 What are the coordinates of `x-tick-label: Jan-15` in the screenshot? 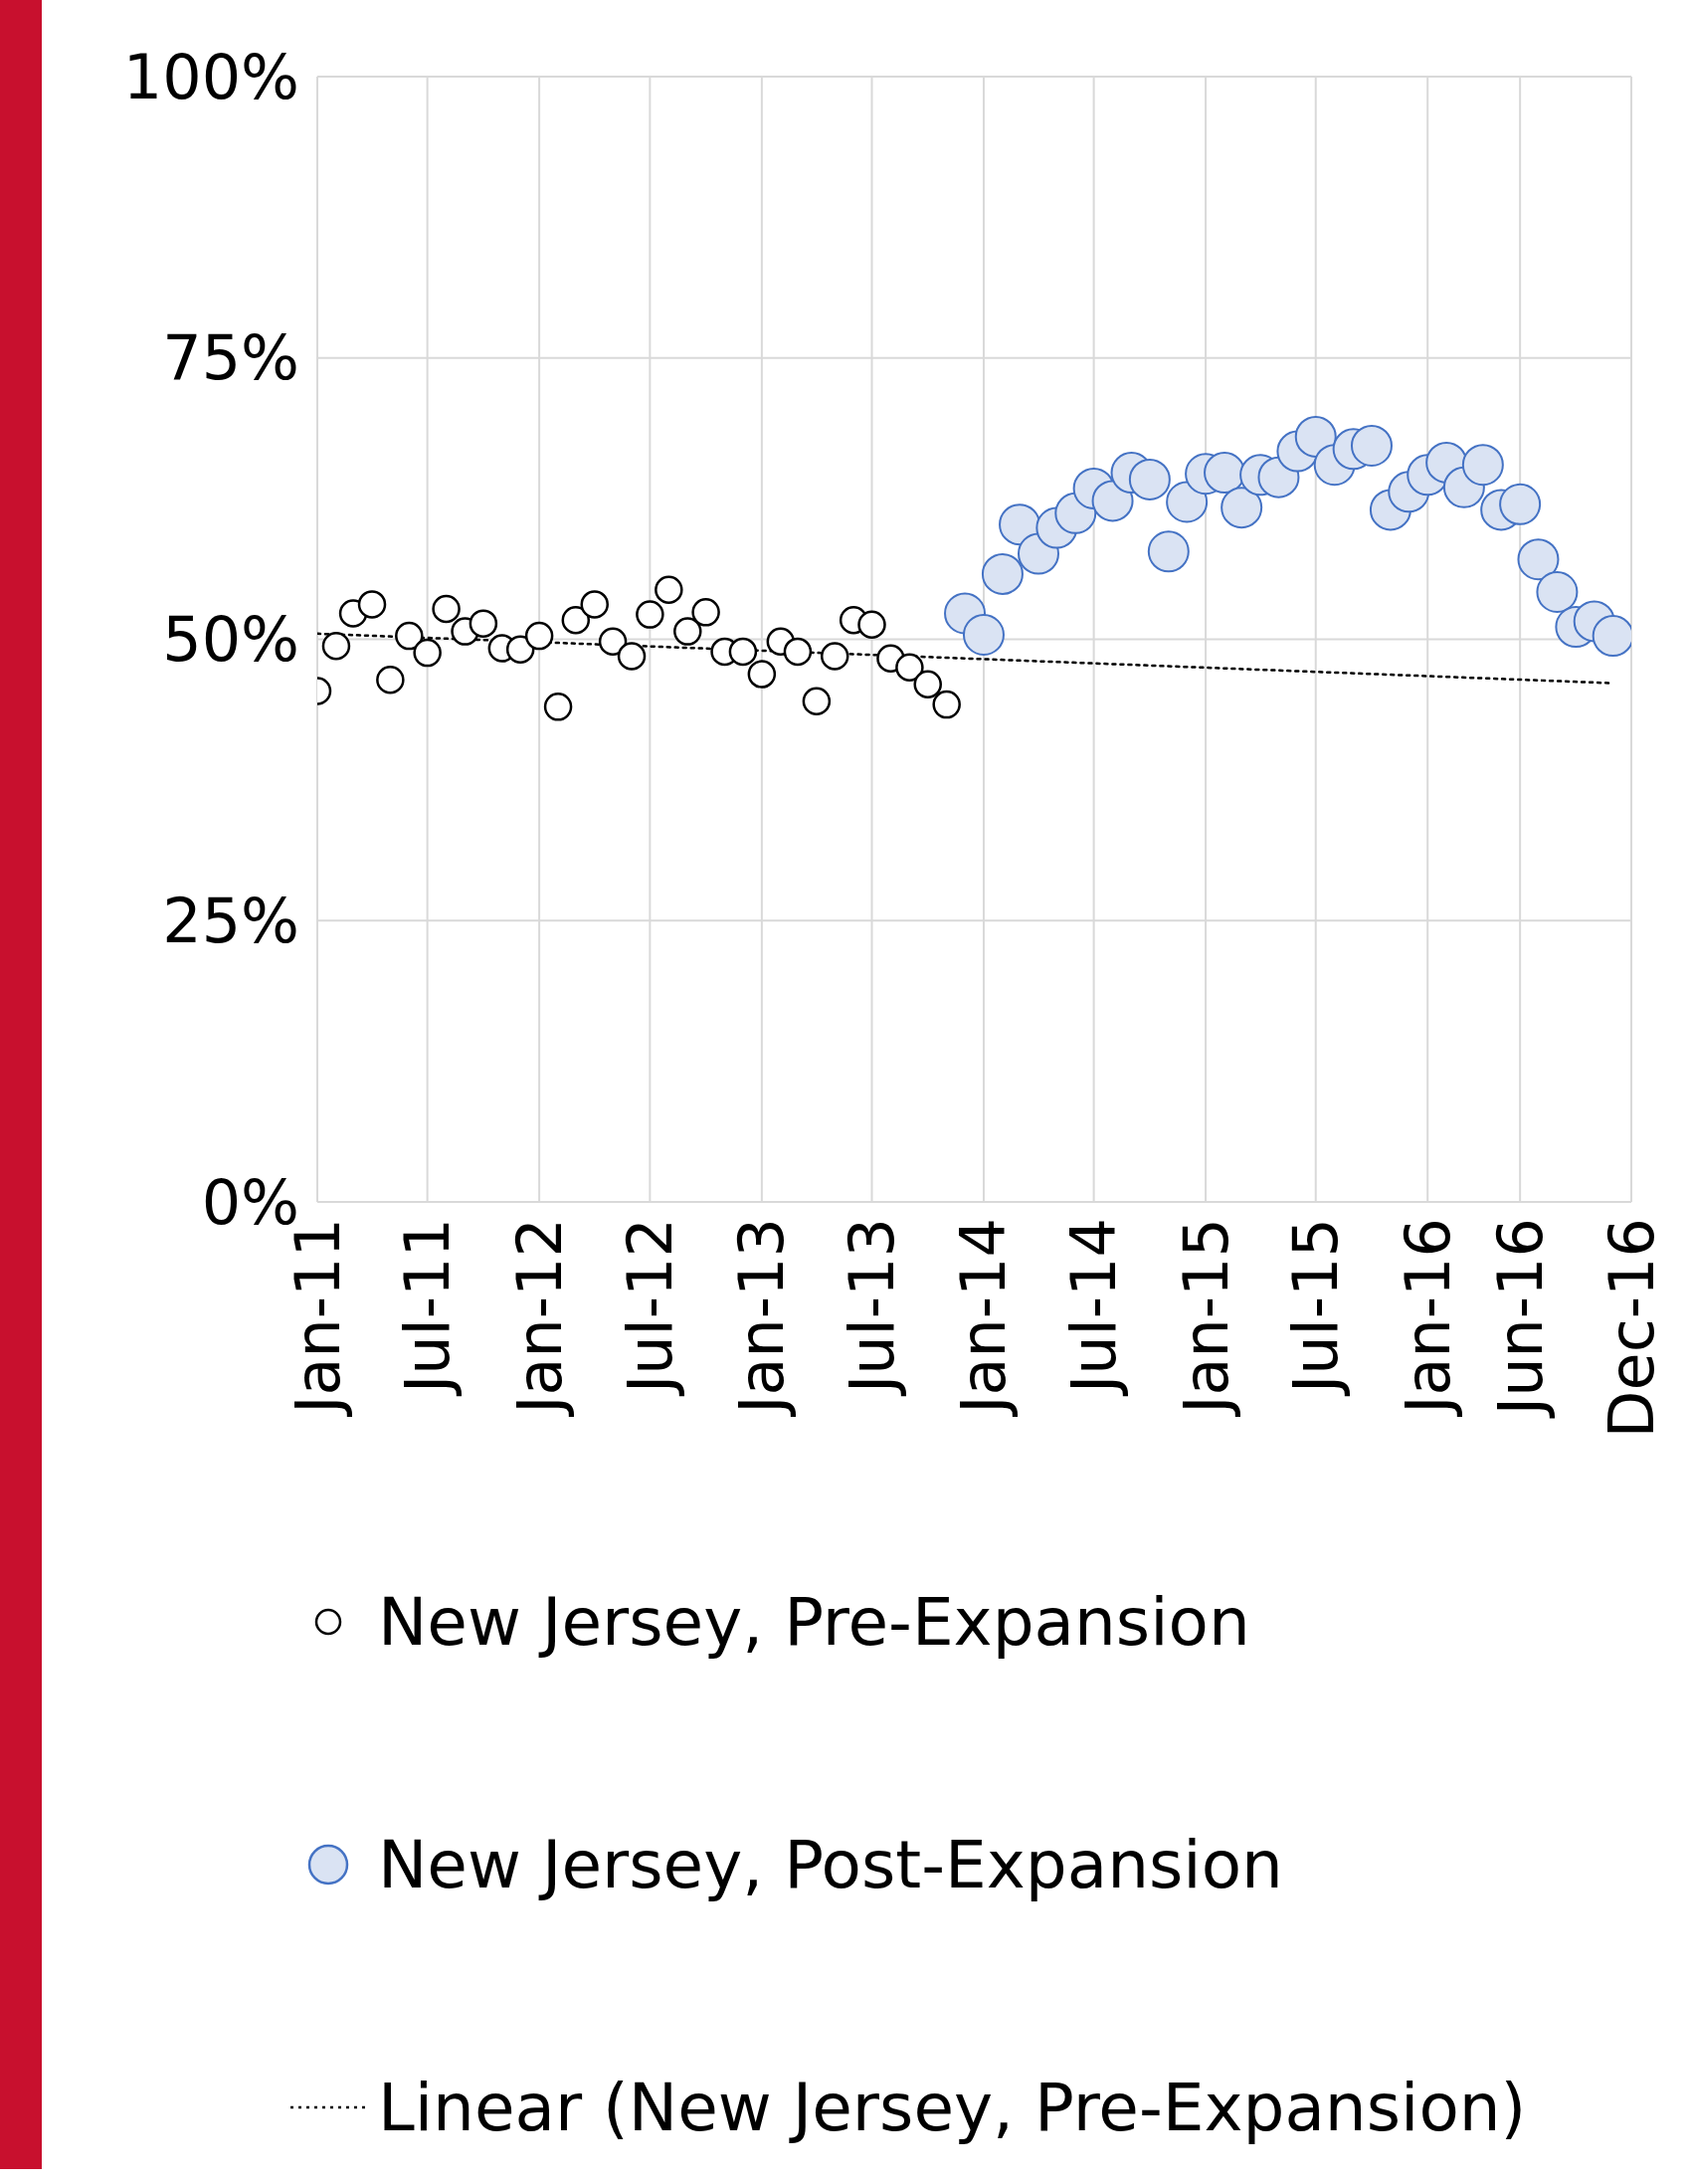 It's located at (1205, 1318).